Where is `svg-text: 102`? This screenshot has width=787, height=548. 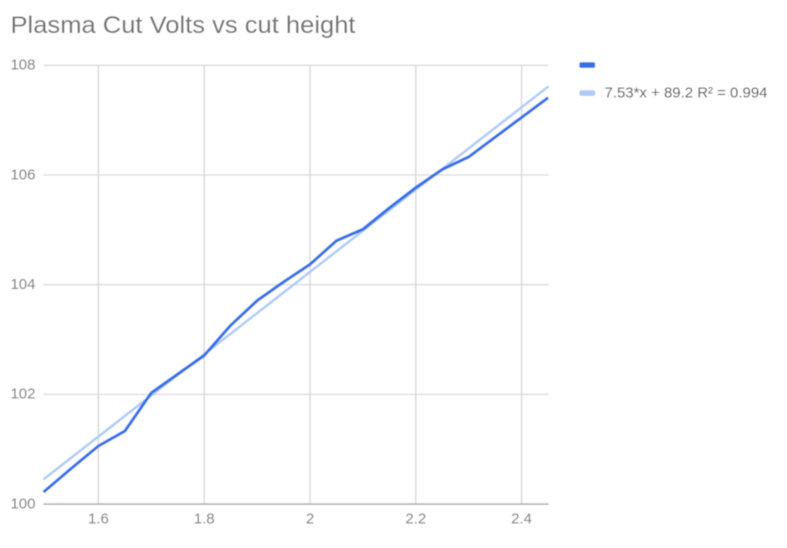 svg-text: 102 is located at coordinates (22, 394).